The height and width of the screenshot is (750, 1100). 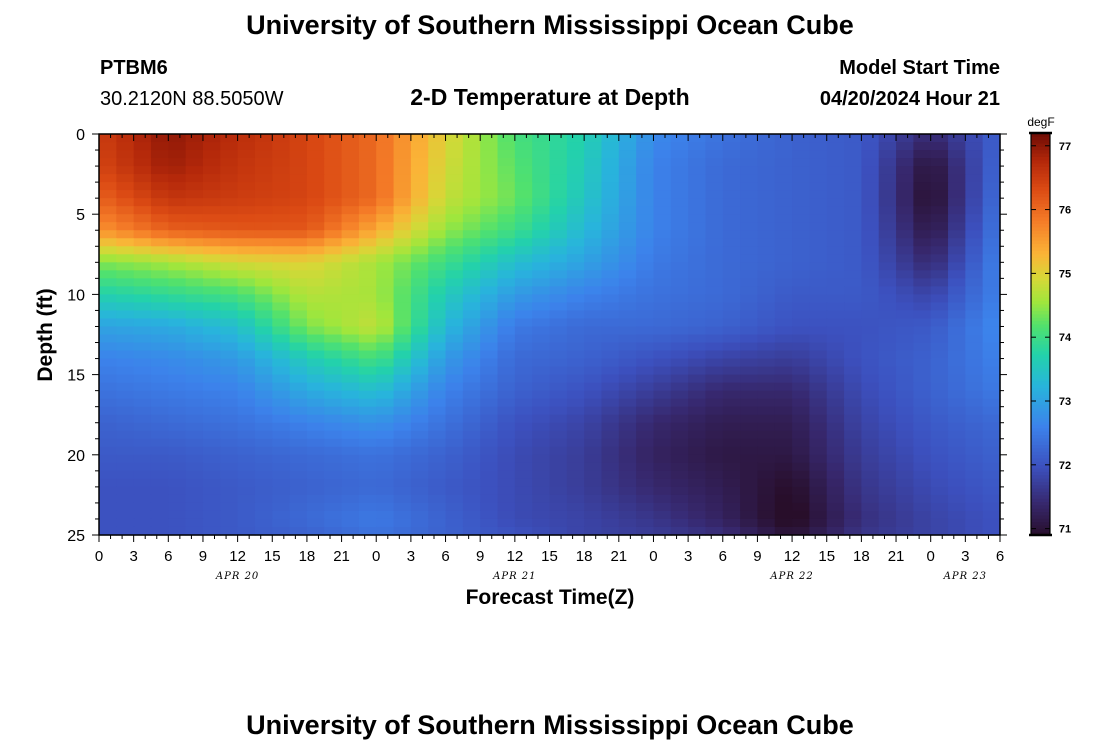 What do you see at coordinates (133, 556) in the screenshot?
I see `x-tick-label: 3` at bounding box center [133, 556].